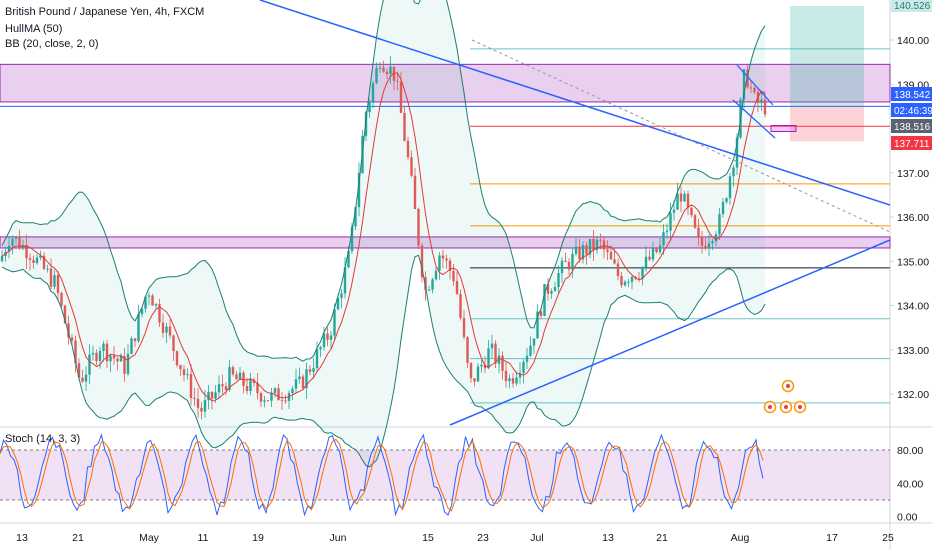 The width and height of the screenshot is (932, 550). I want to click on stoch-d-line, so click(382, 475).